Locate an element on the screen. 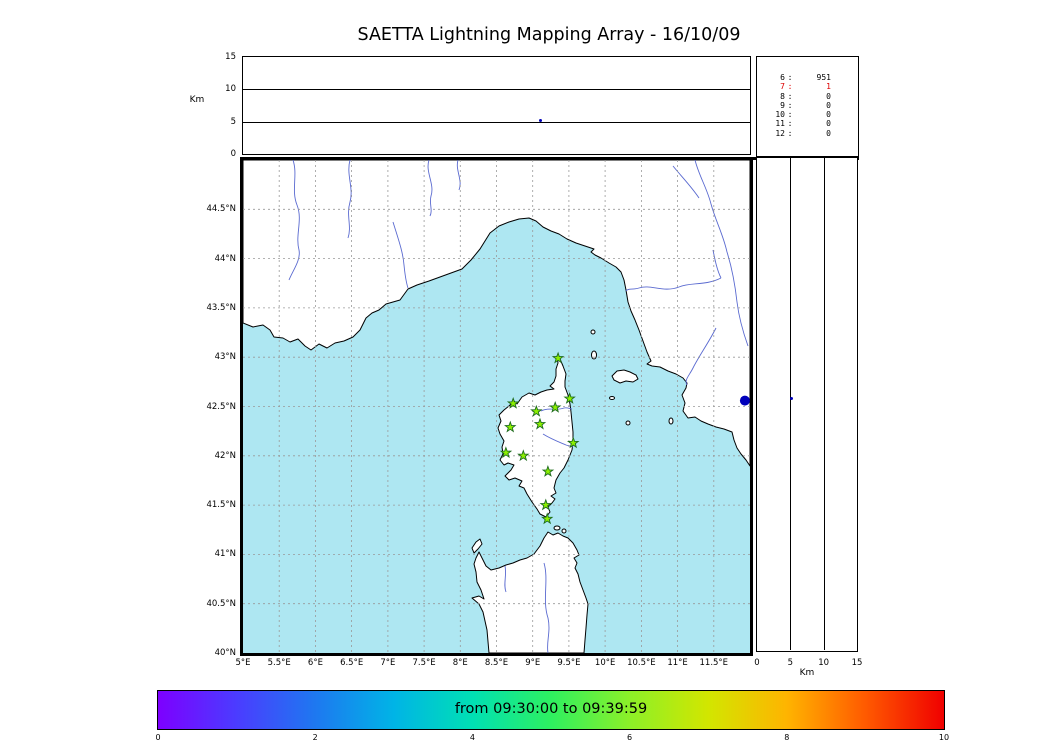 The width and height of the screenshot is (1050, 750). source-point-alt-lat is located at coordinates (792, 398).